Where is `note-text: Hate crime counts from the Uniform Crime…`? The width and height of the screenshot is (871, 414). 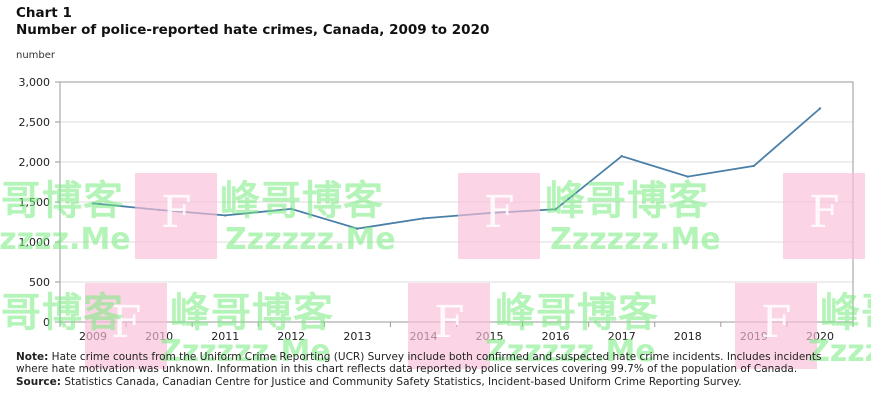
note-text: Hate crime counts from the Uniform Crime… is located at coordinates (419, 363).